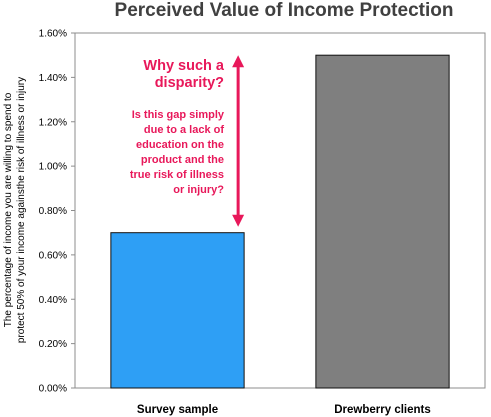  I want to click on y-tick-label: 0.40%, so click(53, 300).